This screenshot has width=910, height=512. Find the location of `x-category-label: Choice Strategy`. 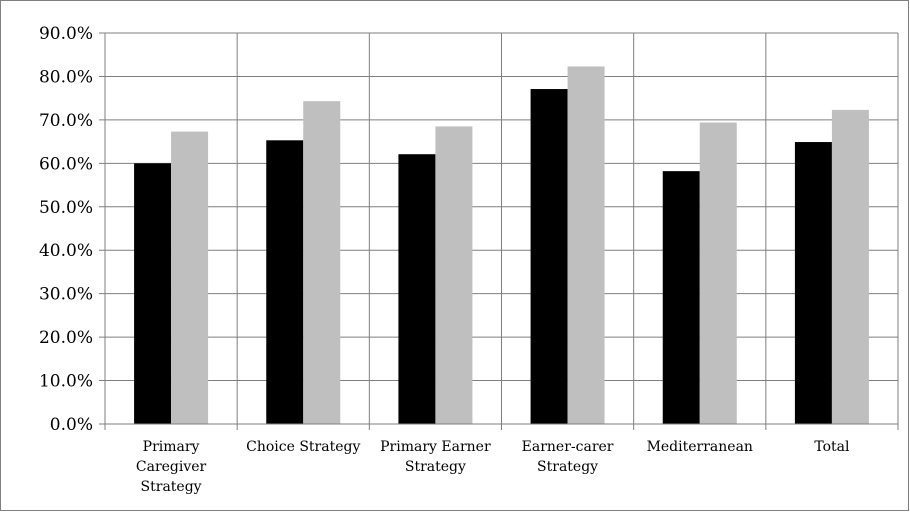

x-category-label: Choice Strategy is located at coordinates (303, 447).